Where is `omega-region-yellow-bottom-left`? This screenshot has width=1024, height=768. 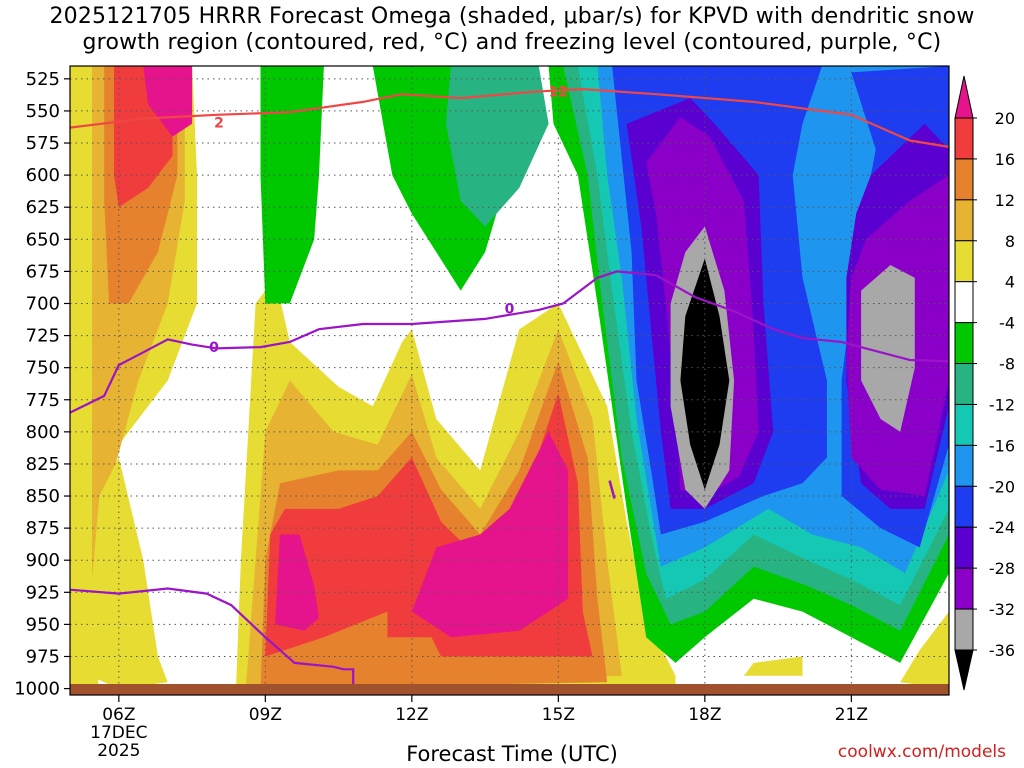 omega-region-yellow-bottom-left is located at coordinates (128, 573).